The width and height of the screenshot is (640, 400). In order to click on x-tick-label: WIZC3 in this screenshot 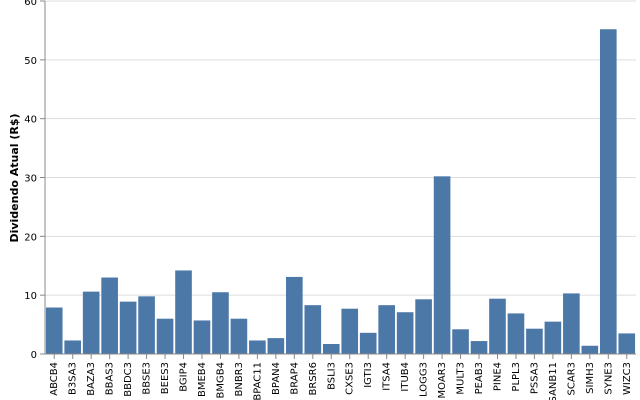, I will do `click(627, 378)`.